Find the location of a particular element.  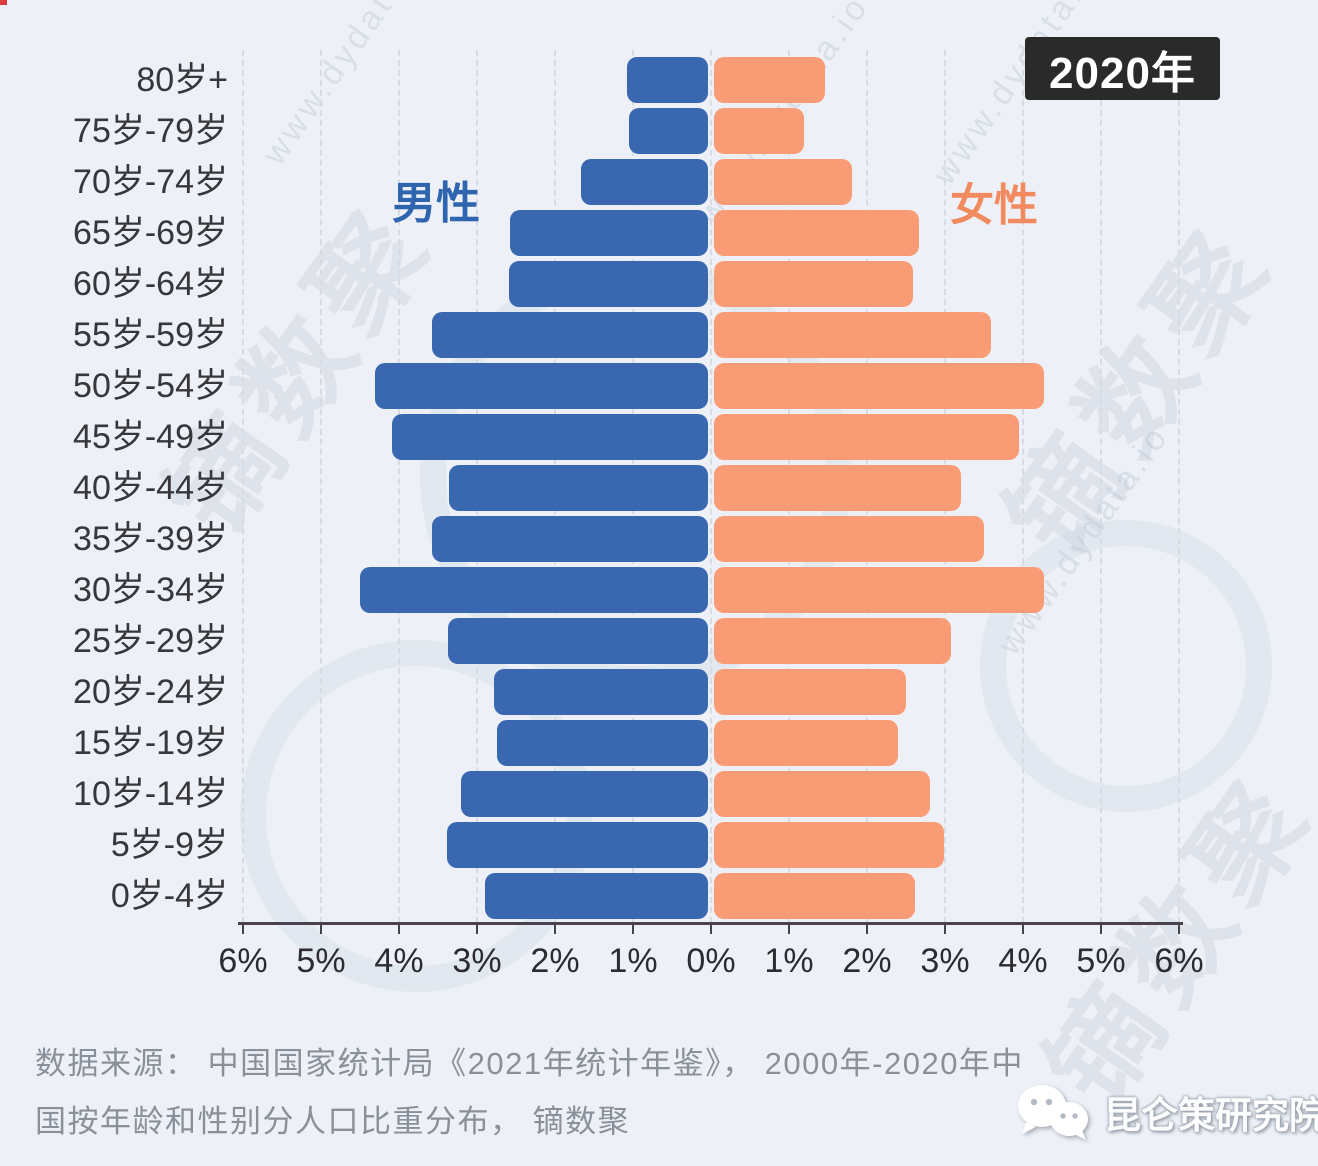

gridline-0pct is located at coordinates (711, 486).